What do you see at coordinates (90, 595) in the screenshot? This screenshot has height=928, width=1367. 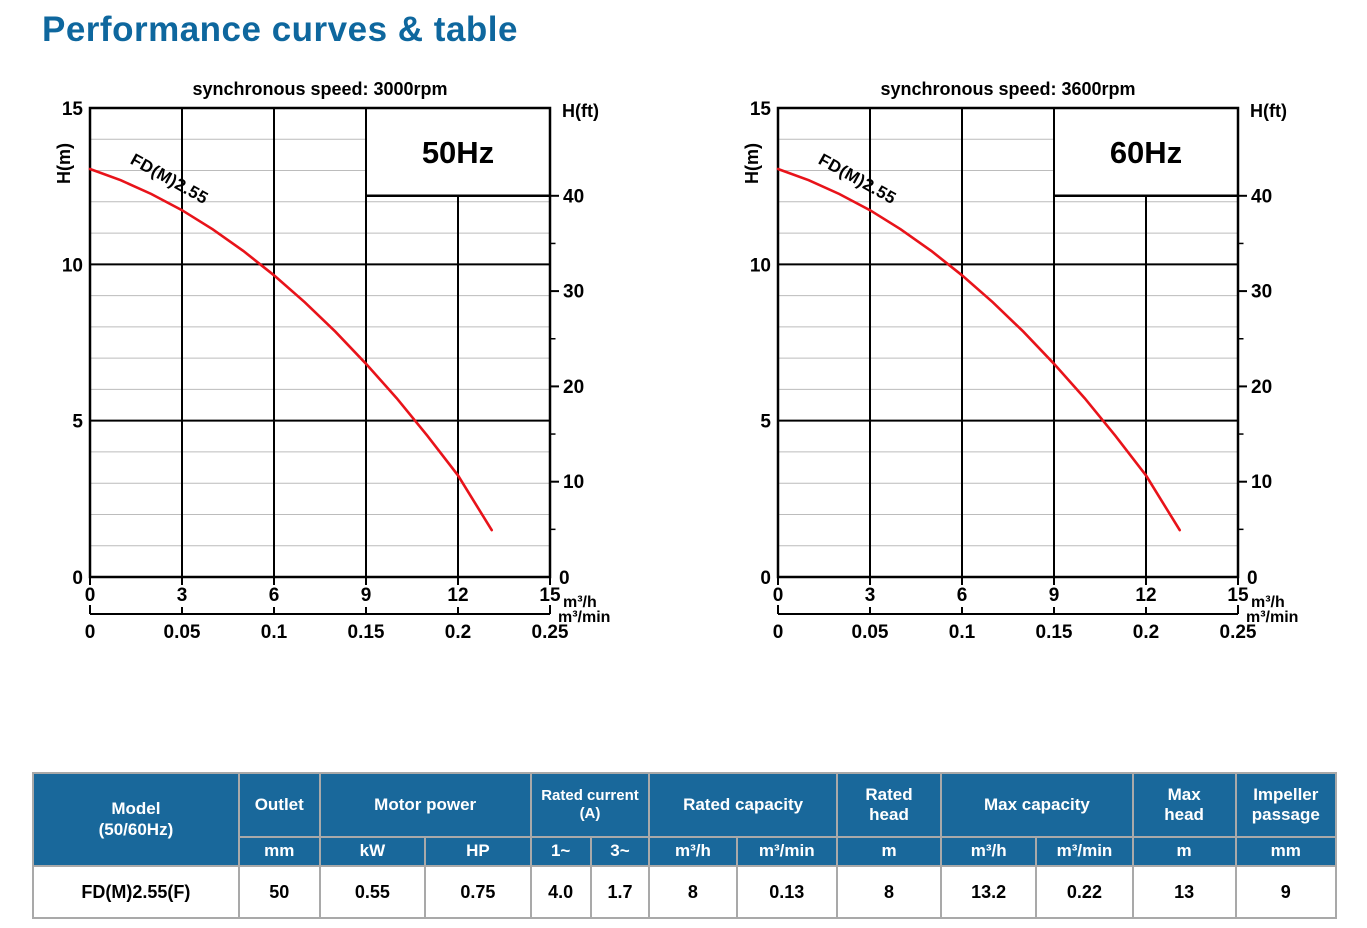 I see `x-tick-label: 0` at bounding box center [90, 595].